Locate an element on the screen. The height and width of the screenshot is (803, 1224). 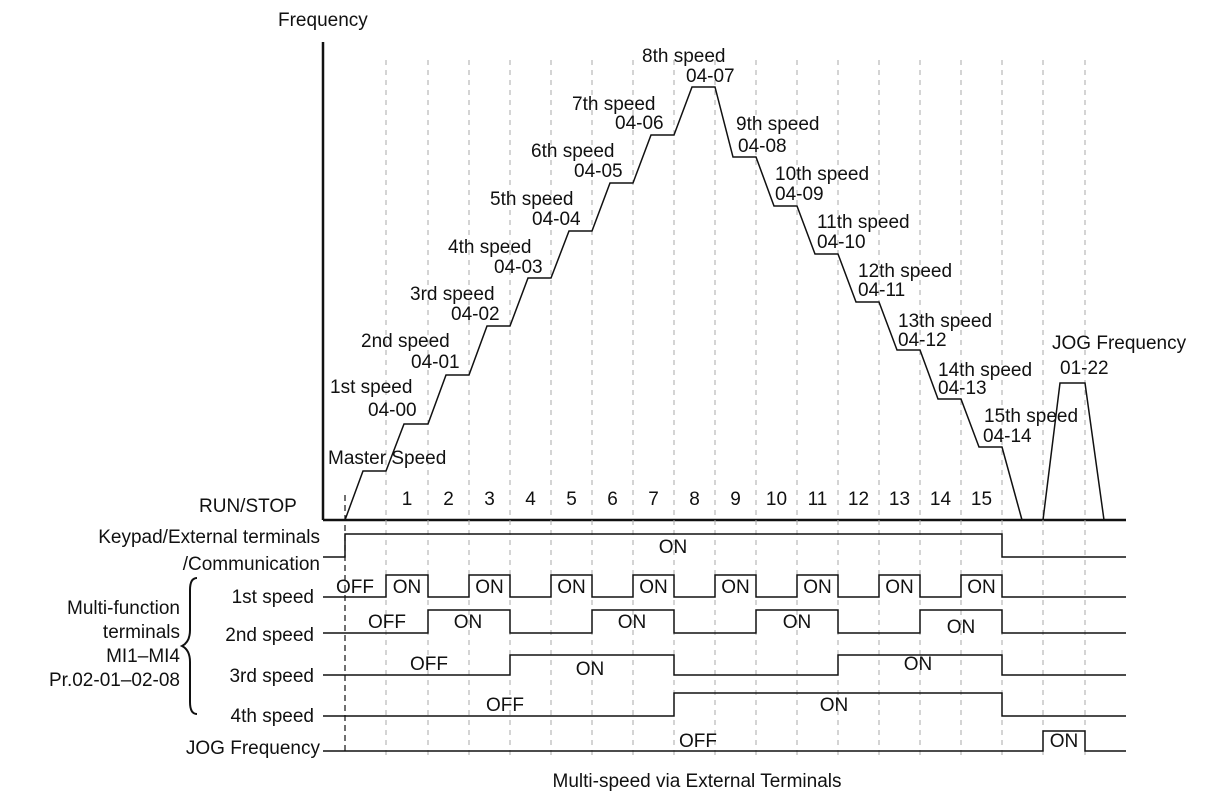
speed-level-name: 2nd speed is located at coordinates (405, 341).